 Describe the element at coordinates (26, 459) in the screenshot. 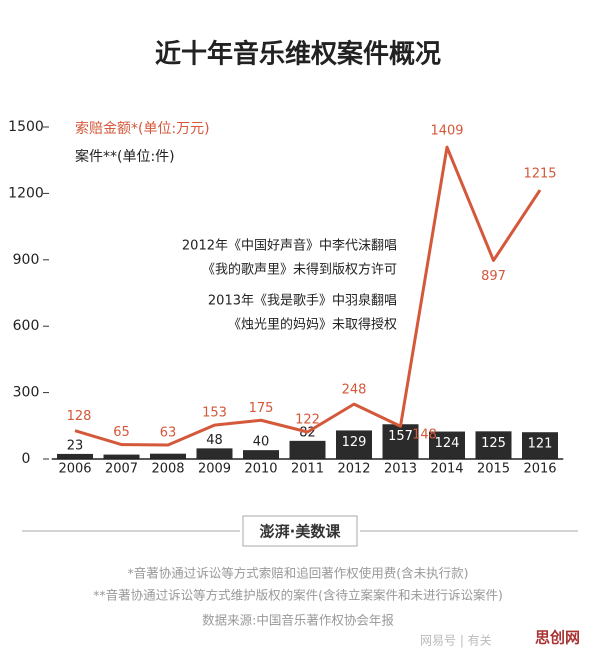

I see `y-tick-label: 0` at that location.